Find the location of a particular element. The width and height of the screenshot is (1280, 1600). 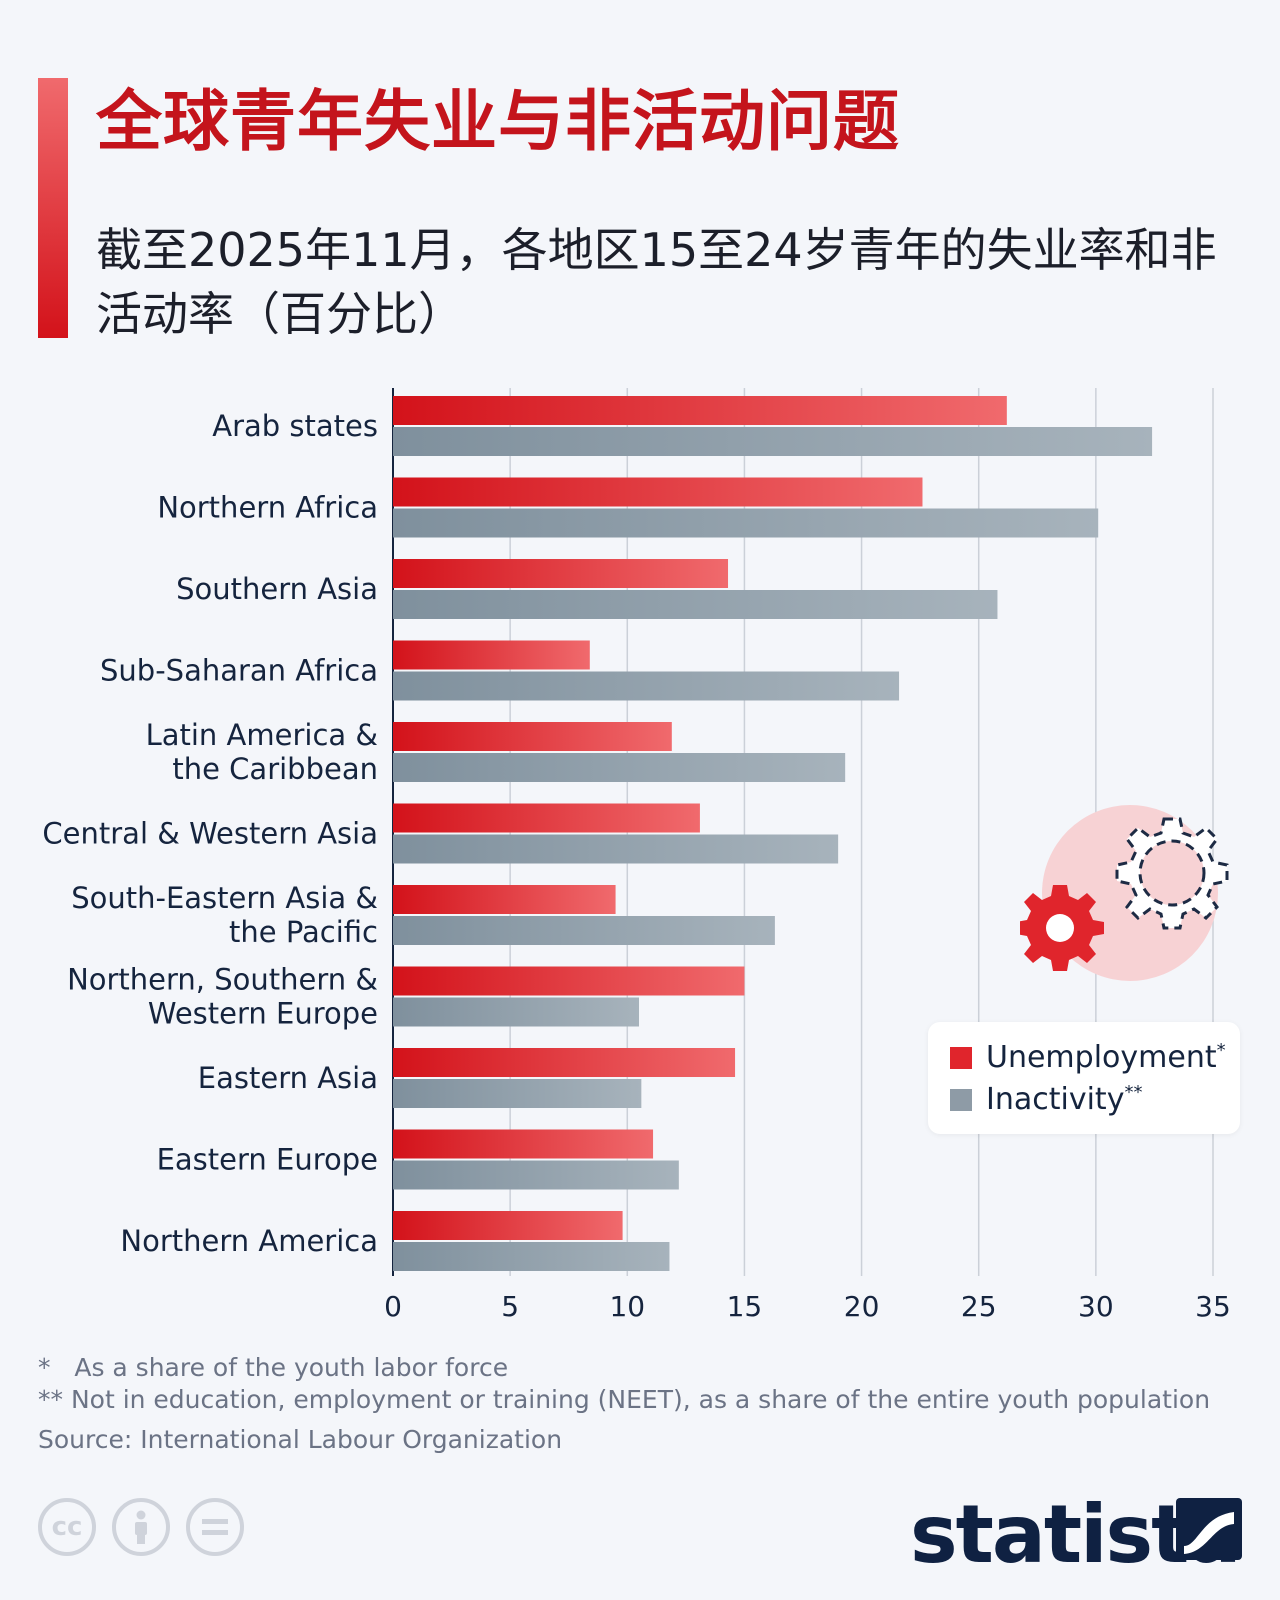

x-tick-label: 0 is located at coordinates (393, 1306).